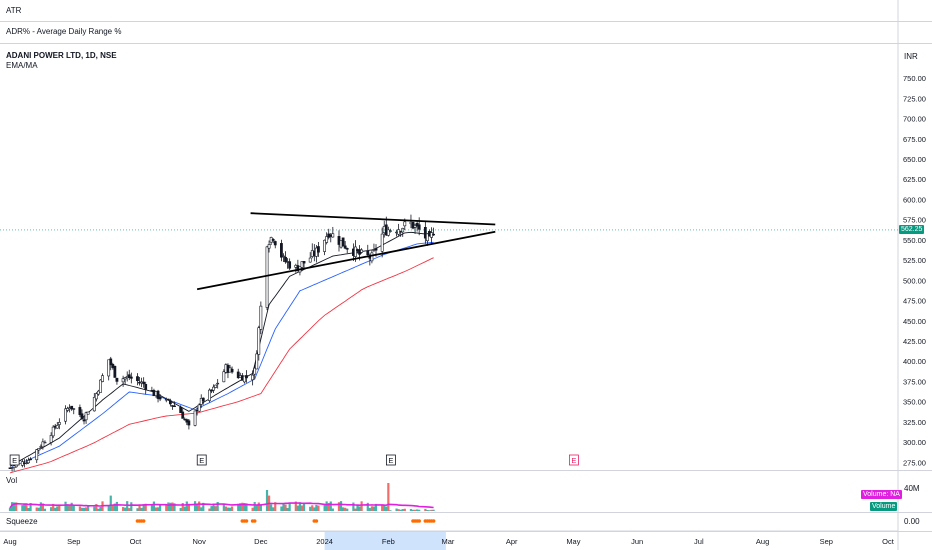 Image resolution: width=932 pixels, height=550 pixels. What do you see at coordinates (912, 521) in the screenshot?
I see `squeeze-tick-label: 0.00` at bounding box center [912, 521].